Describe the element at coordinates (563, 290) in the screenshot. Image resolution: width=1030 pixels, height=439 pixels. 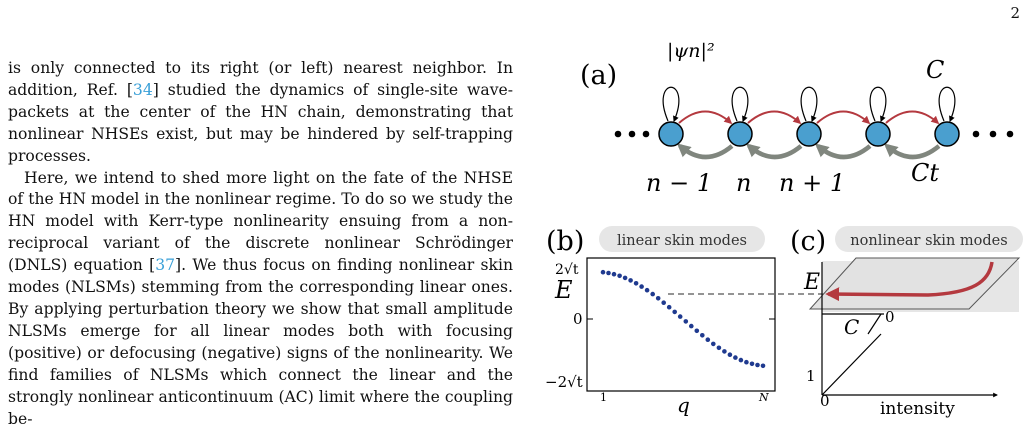
I see `b-ylabel: E` at that location.